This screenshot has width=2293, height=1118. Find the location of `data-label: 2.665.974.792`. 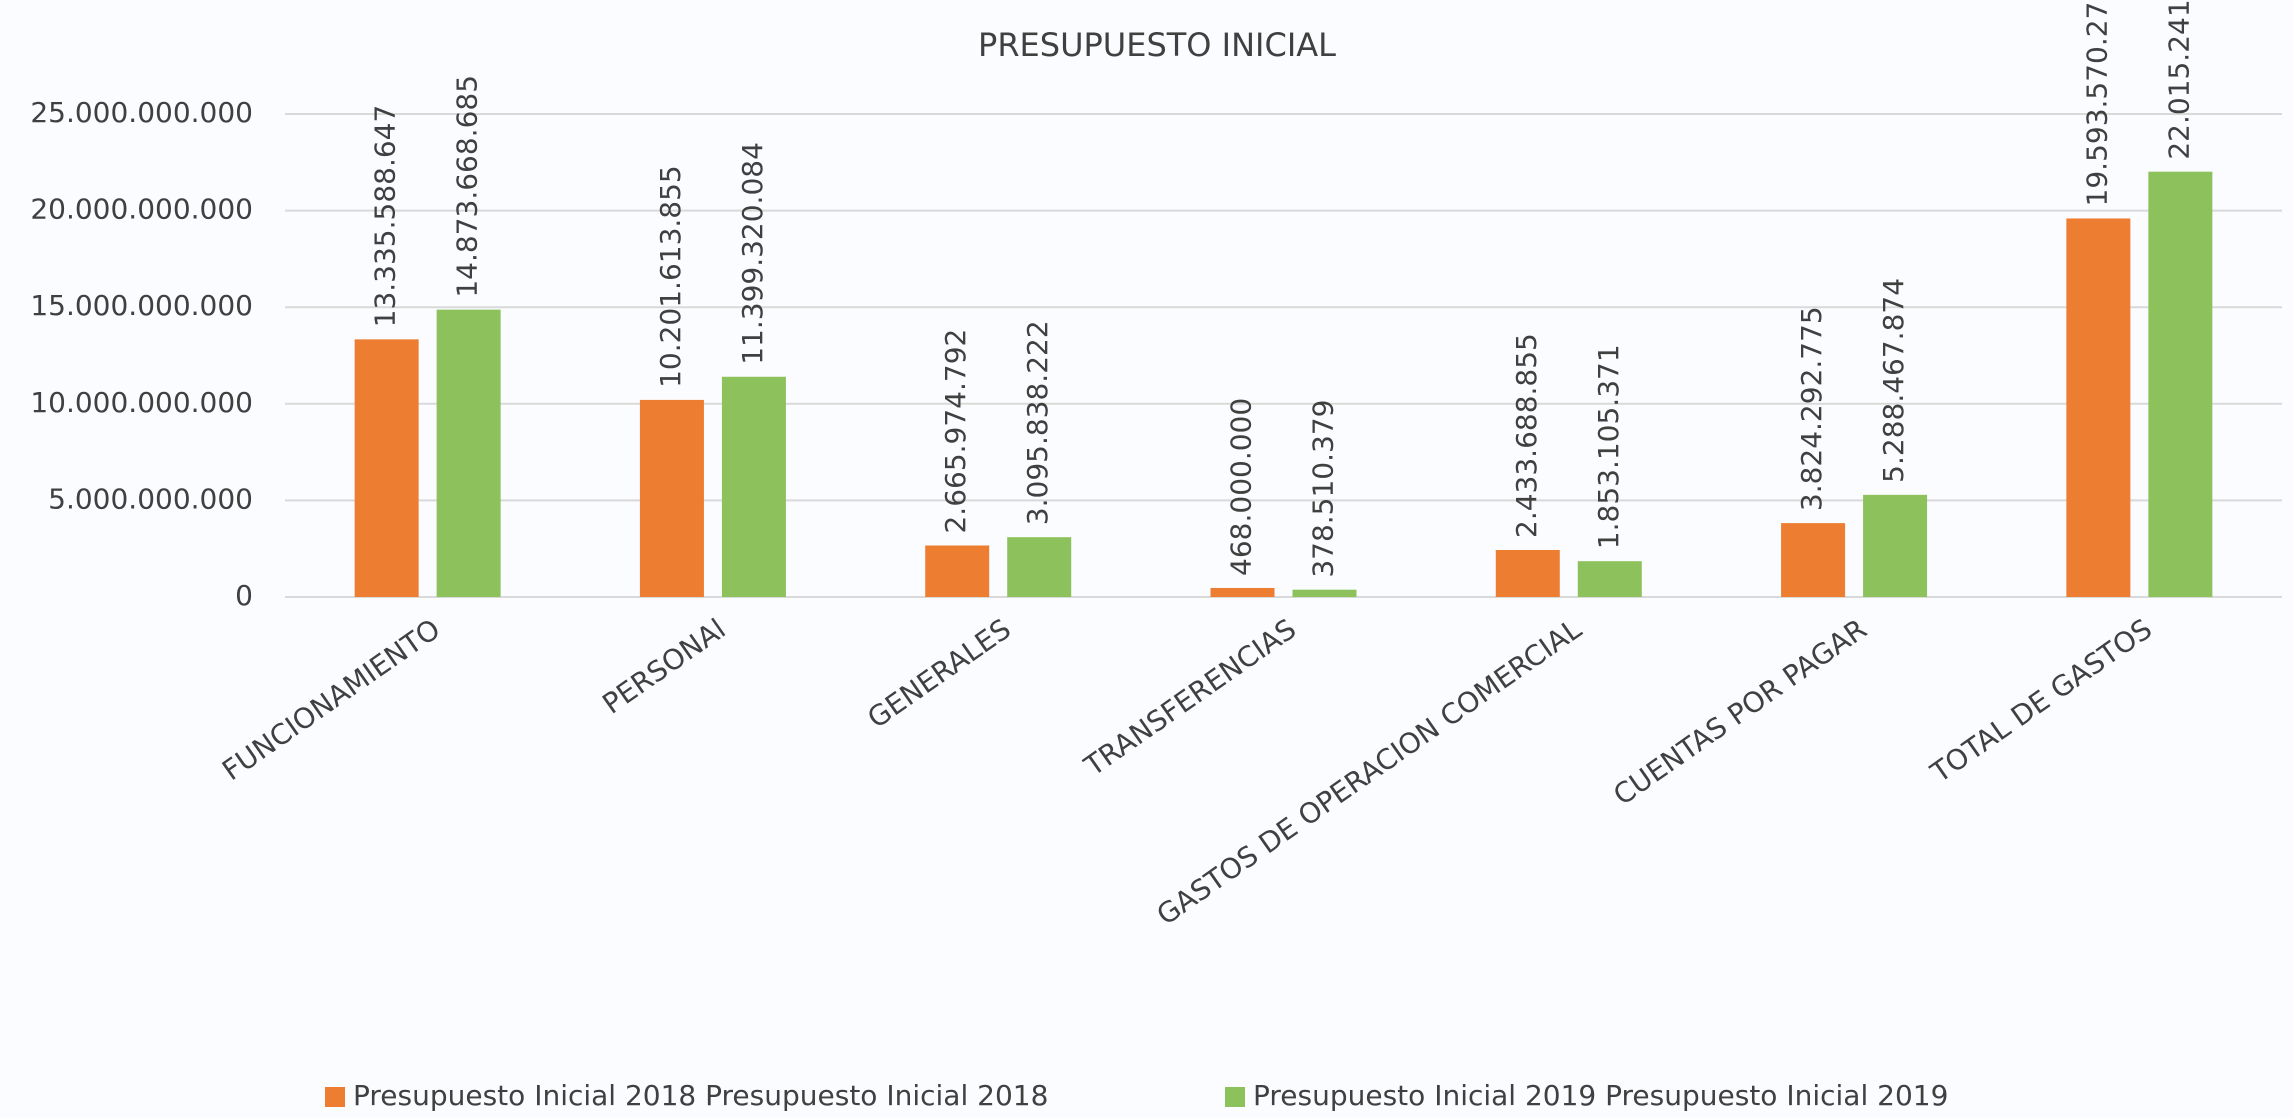

data-label: 2.665.974.792 is located at coordinates (955, 431).